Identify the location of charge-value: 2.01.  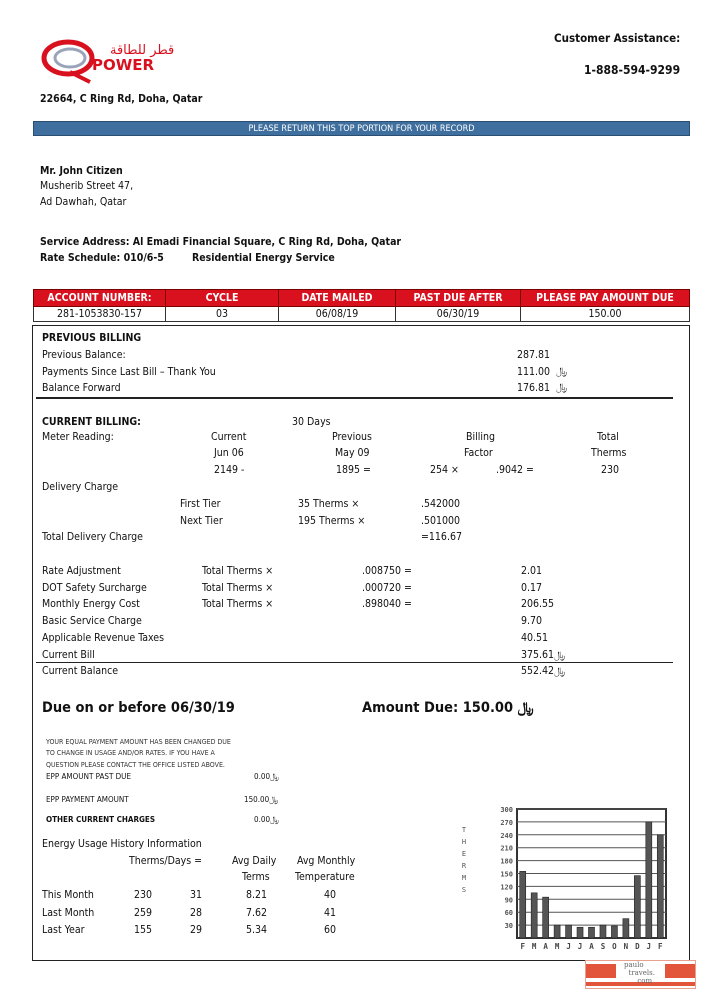
(532, 571).